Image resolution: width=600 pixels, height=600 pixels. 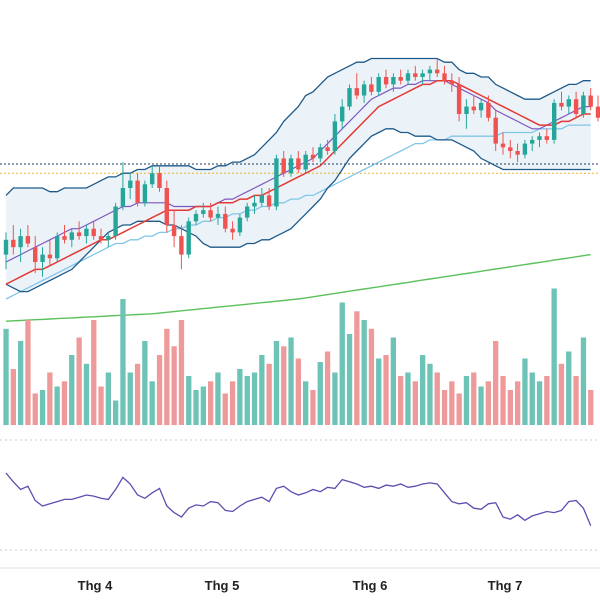 What do you see at coordinates (370, 585) in the screenshot?
I see `x-tick-label: Thg 6` at bounding box center [370, 585].